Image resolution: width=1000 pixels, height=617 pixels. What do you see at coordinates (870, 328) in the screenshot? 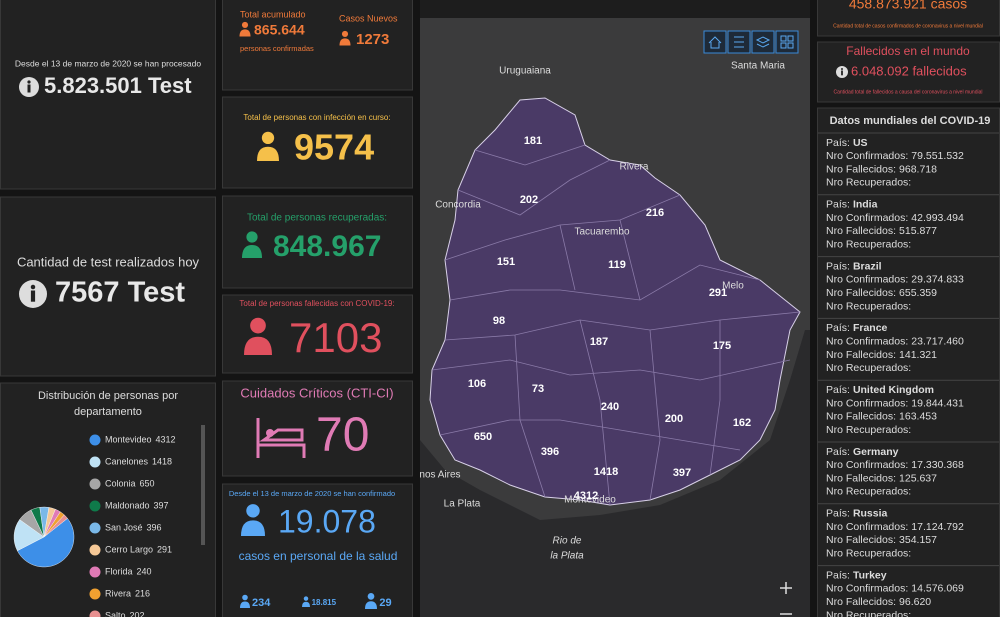
I see `field-value: France` at bounding box center [870, 328].